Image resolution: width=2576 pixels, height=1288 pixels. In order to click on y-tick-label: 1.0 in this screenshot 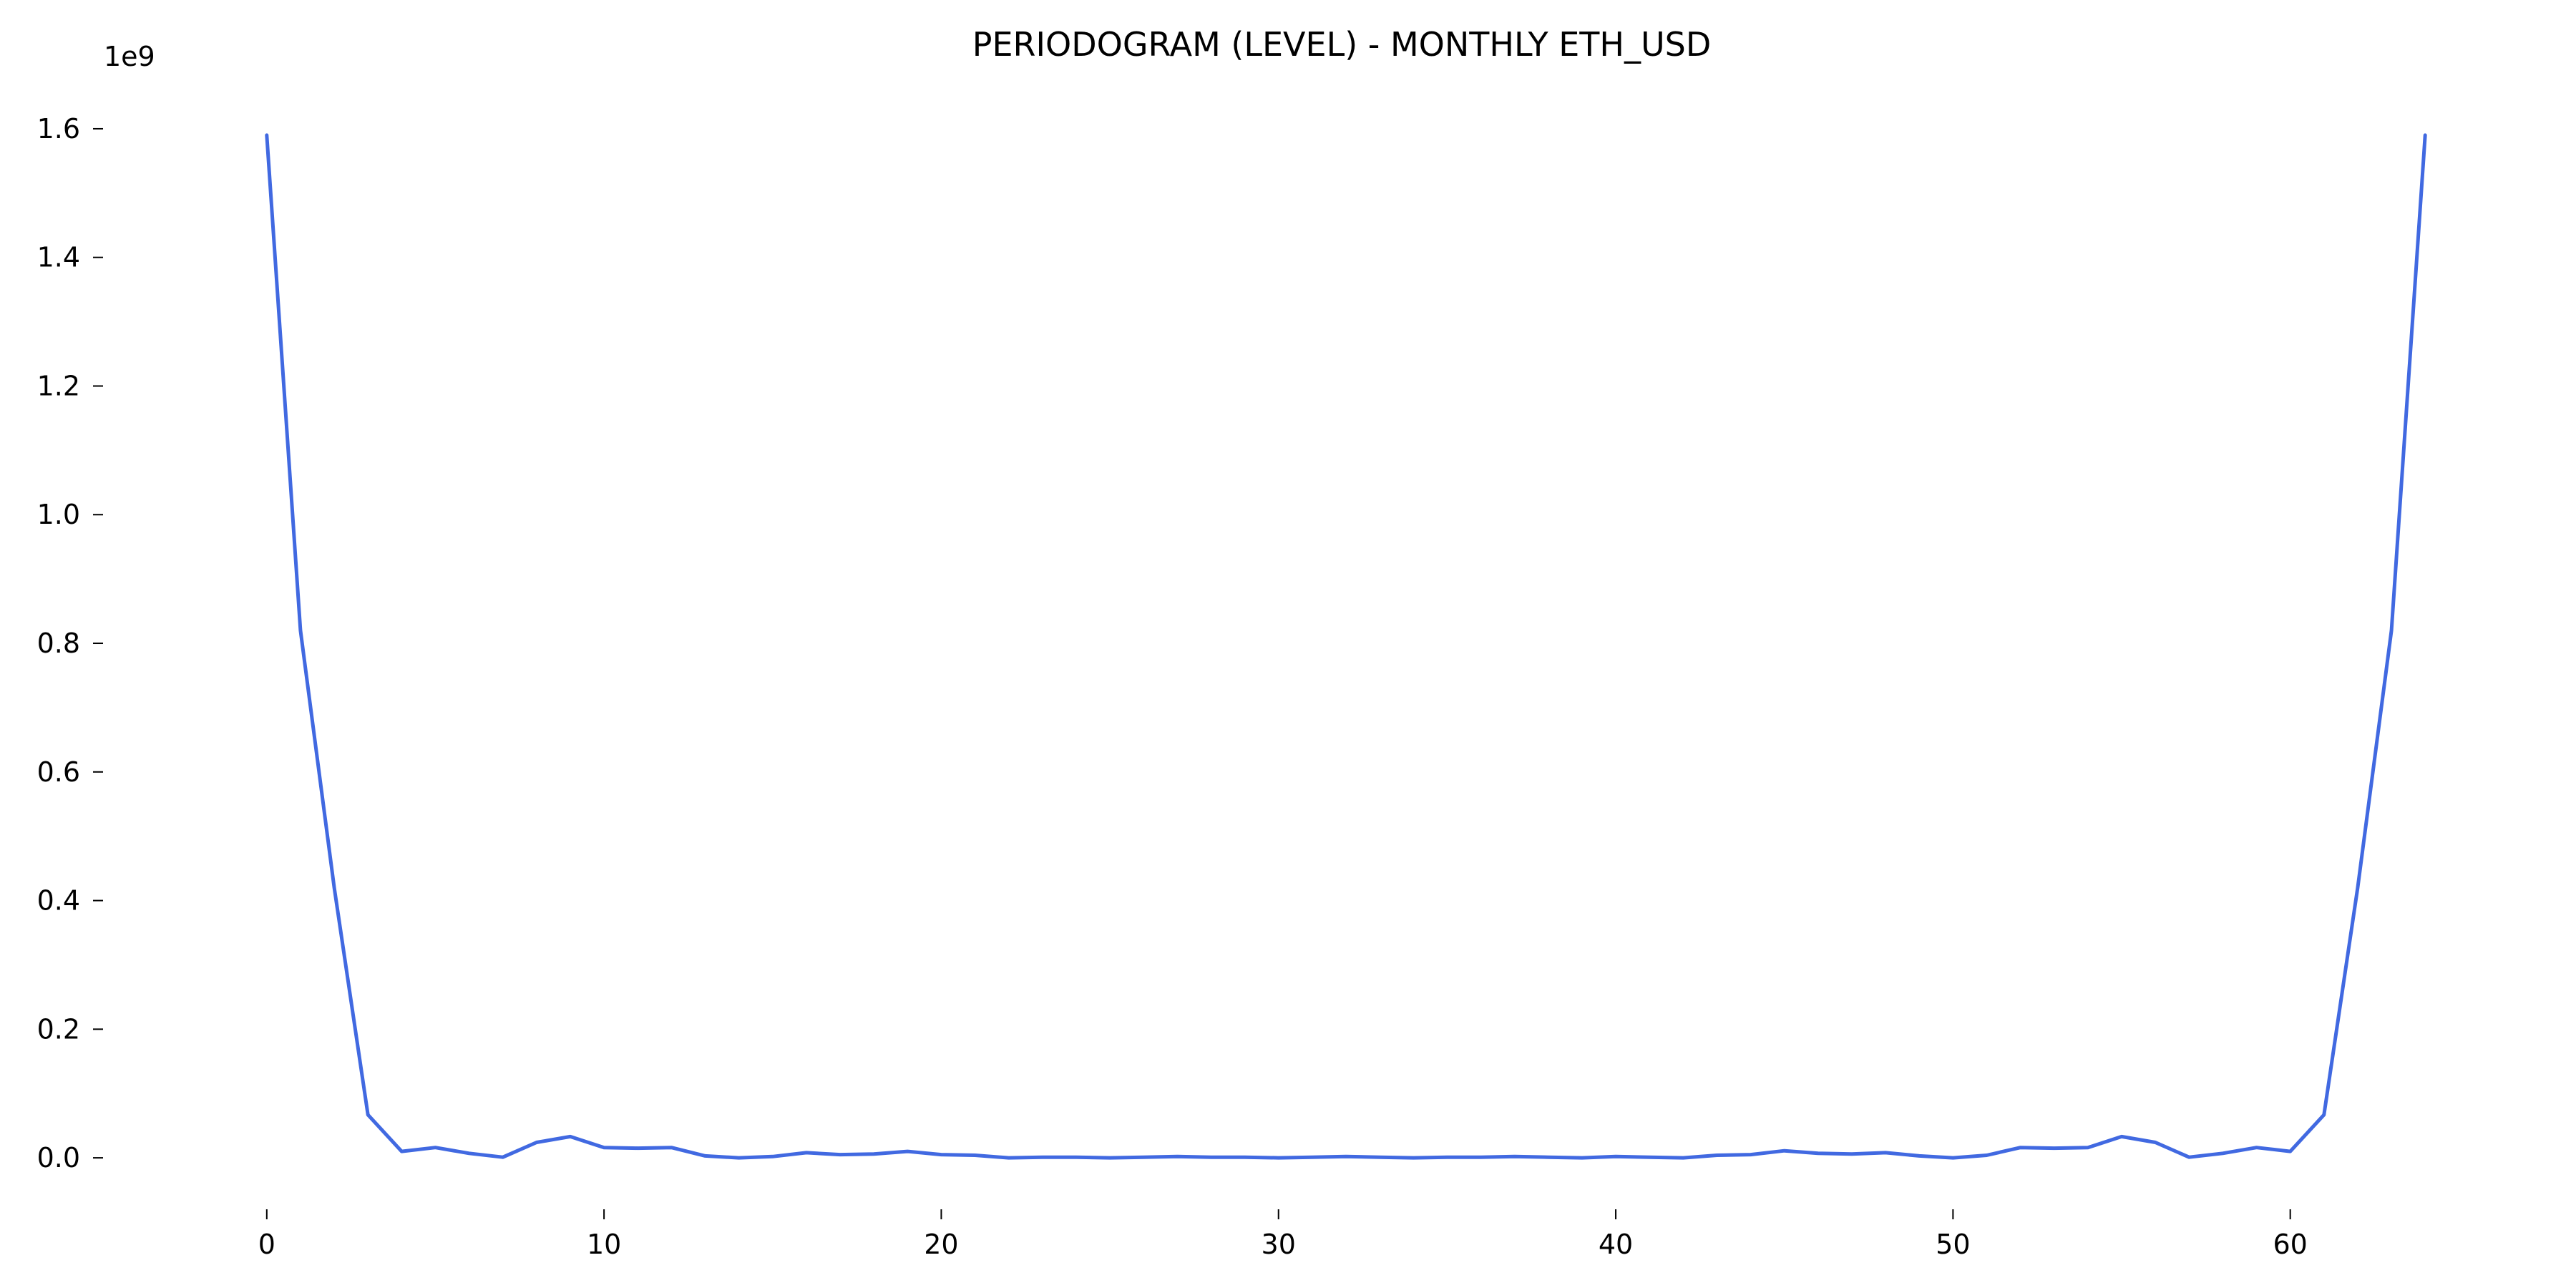, I will do `click(59, 514)`.